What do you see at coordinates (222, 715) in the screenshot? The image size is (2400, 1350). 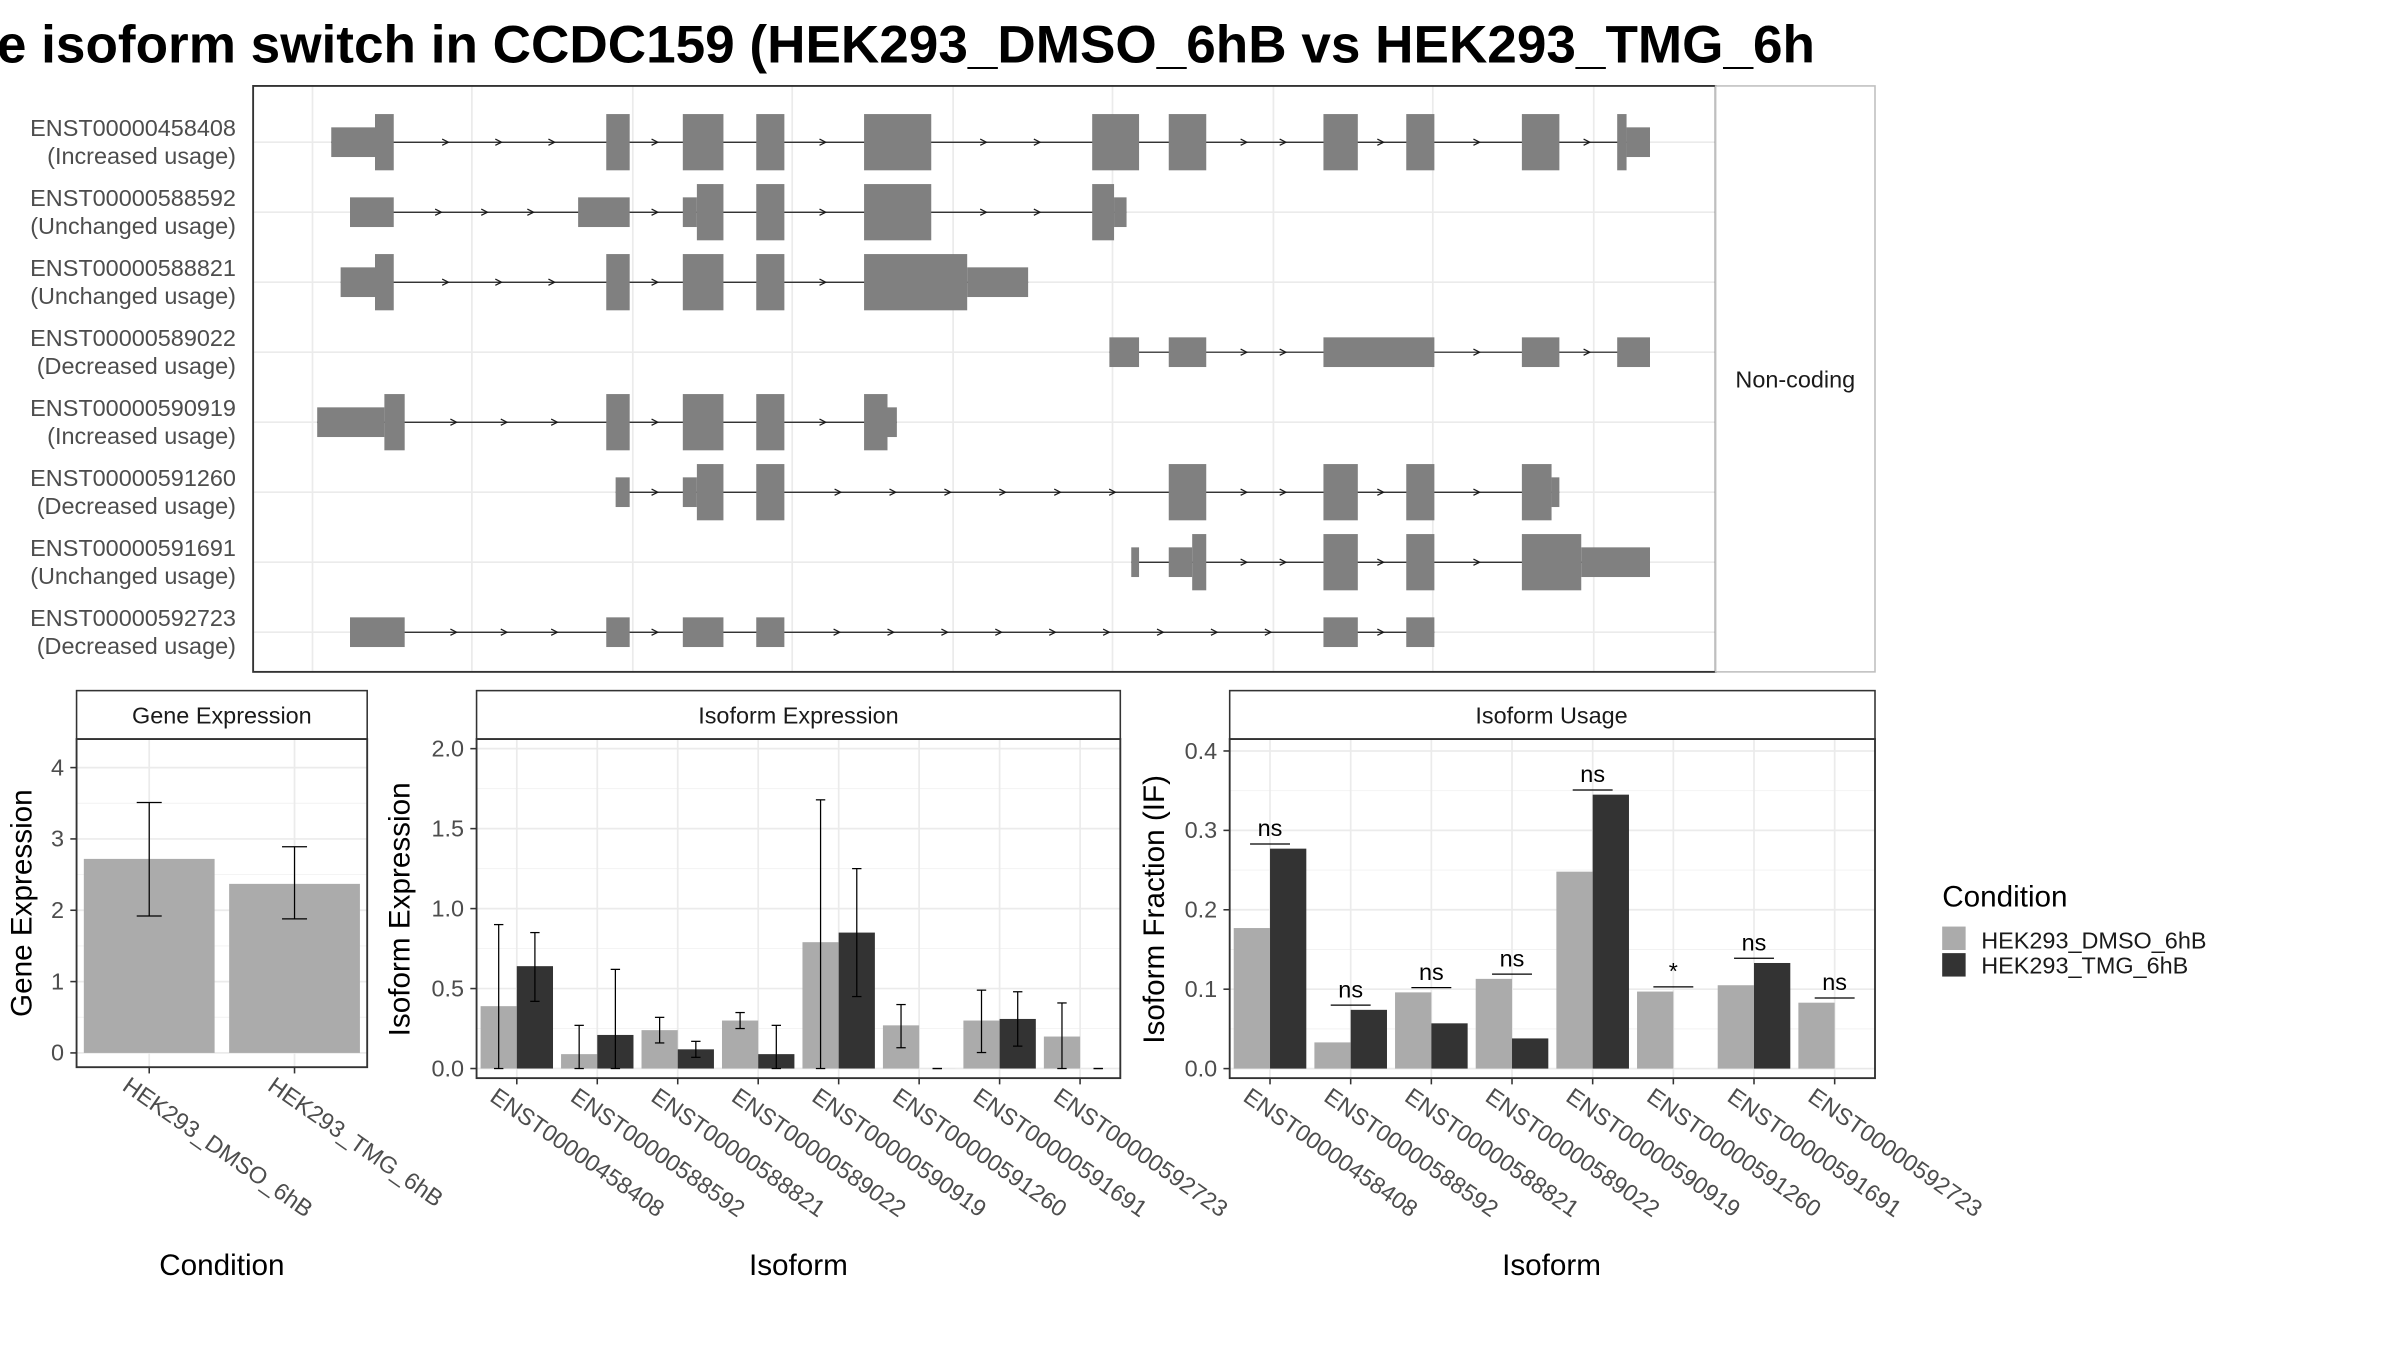 I see `gene-strip-title: Gene Expression` at bounding box center [222, 715].